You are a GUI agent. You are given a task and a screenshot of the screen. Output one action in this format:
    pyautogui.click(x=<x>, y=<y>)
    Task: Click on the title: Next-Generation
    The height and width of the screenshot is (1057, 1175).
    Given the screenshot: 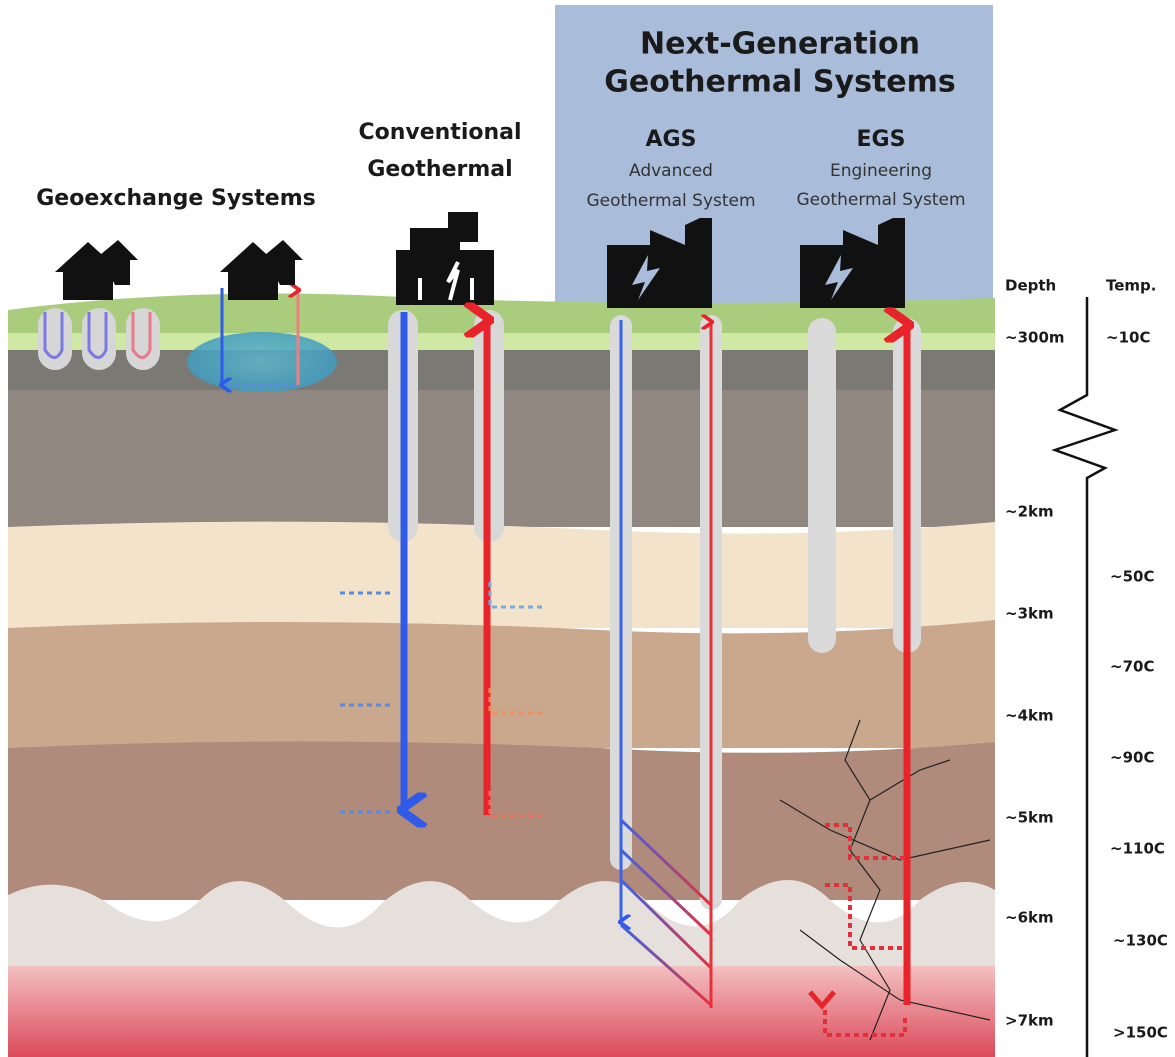 What is the action you would take?
    pyautogui.click(x=780, y=44)
    